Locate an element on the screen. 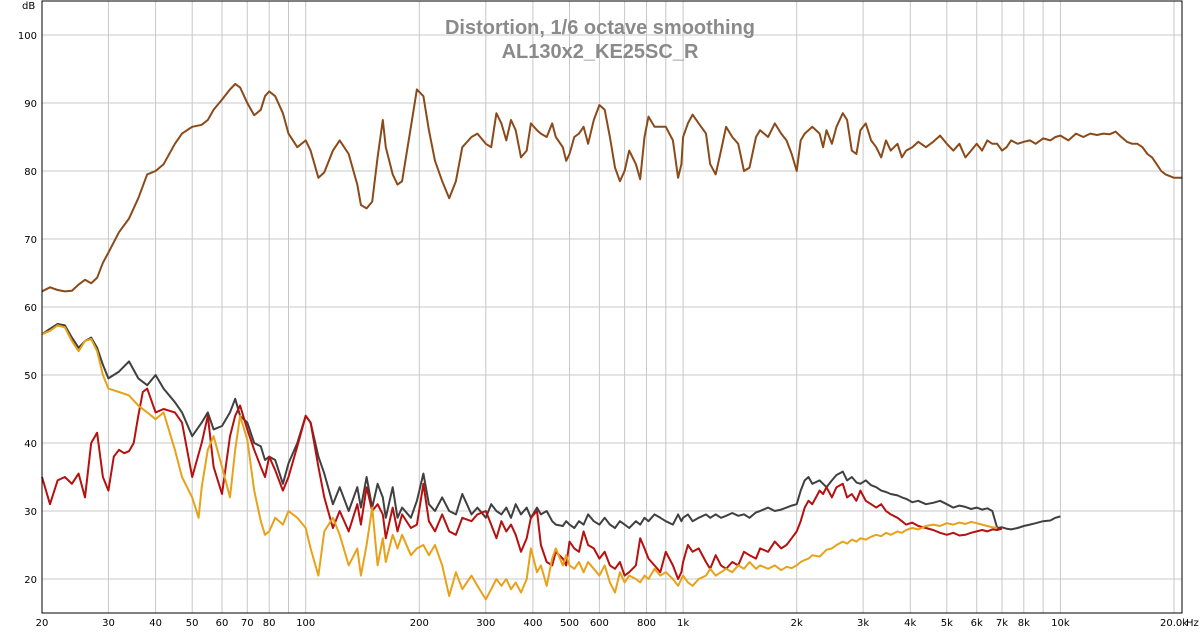  y-tick-label: 30 is located at coordinates (30, 512).